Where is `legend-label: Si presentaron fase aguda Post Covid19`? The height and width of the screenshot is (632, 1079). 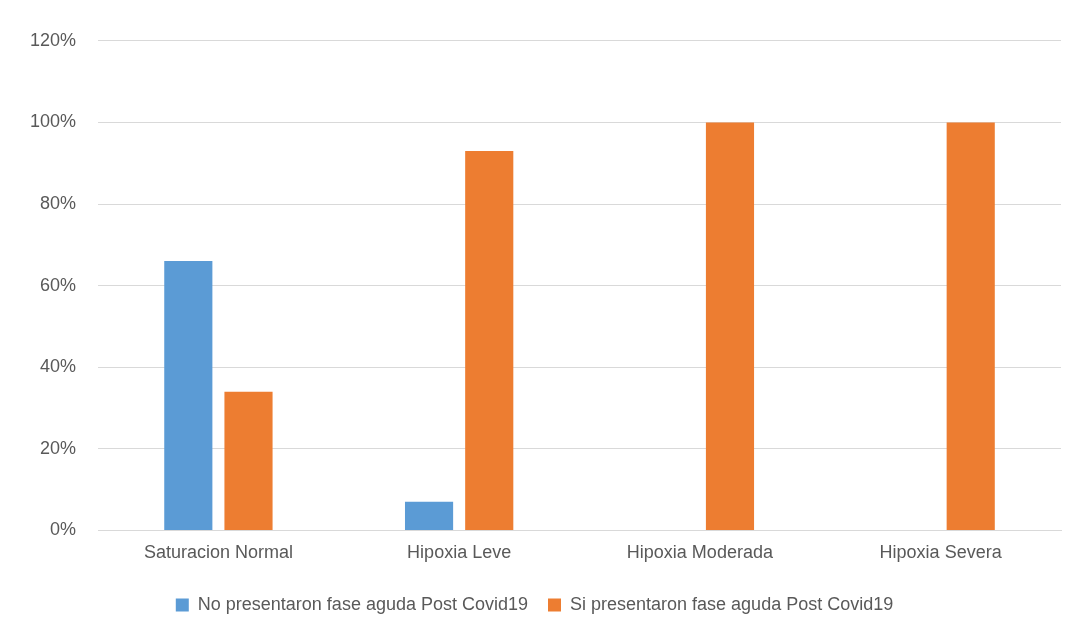
legend-label: Si presentaron fase aguda Post Covid19 is located at coordinates (732, 603).